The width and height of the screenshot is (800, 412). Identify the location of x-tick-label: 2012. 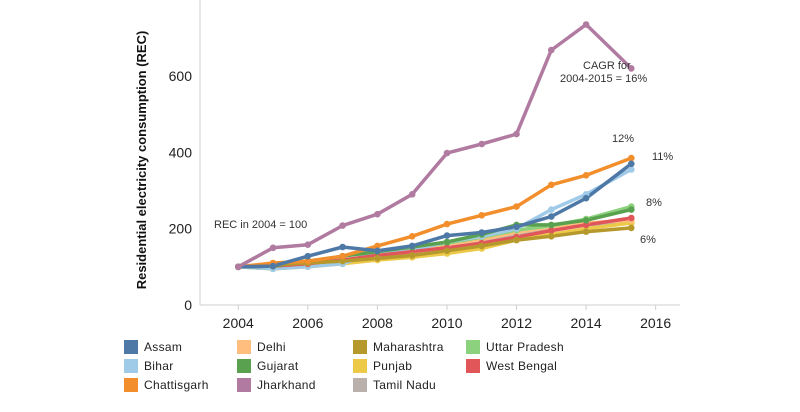
(516, 323).